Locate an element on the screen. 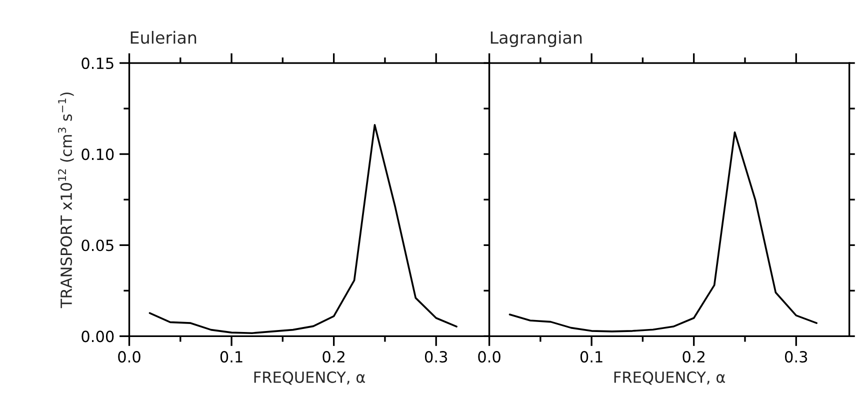  chart-title: Eulerian is located at coordinates (163, 37).